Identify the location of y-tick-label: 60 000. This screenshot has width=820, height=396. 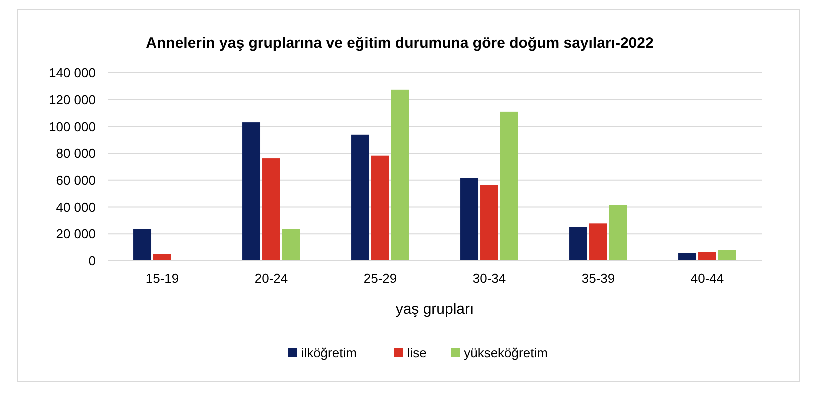
(76, 180).